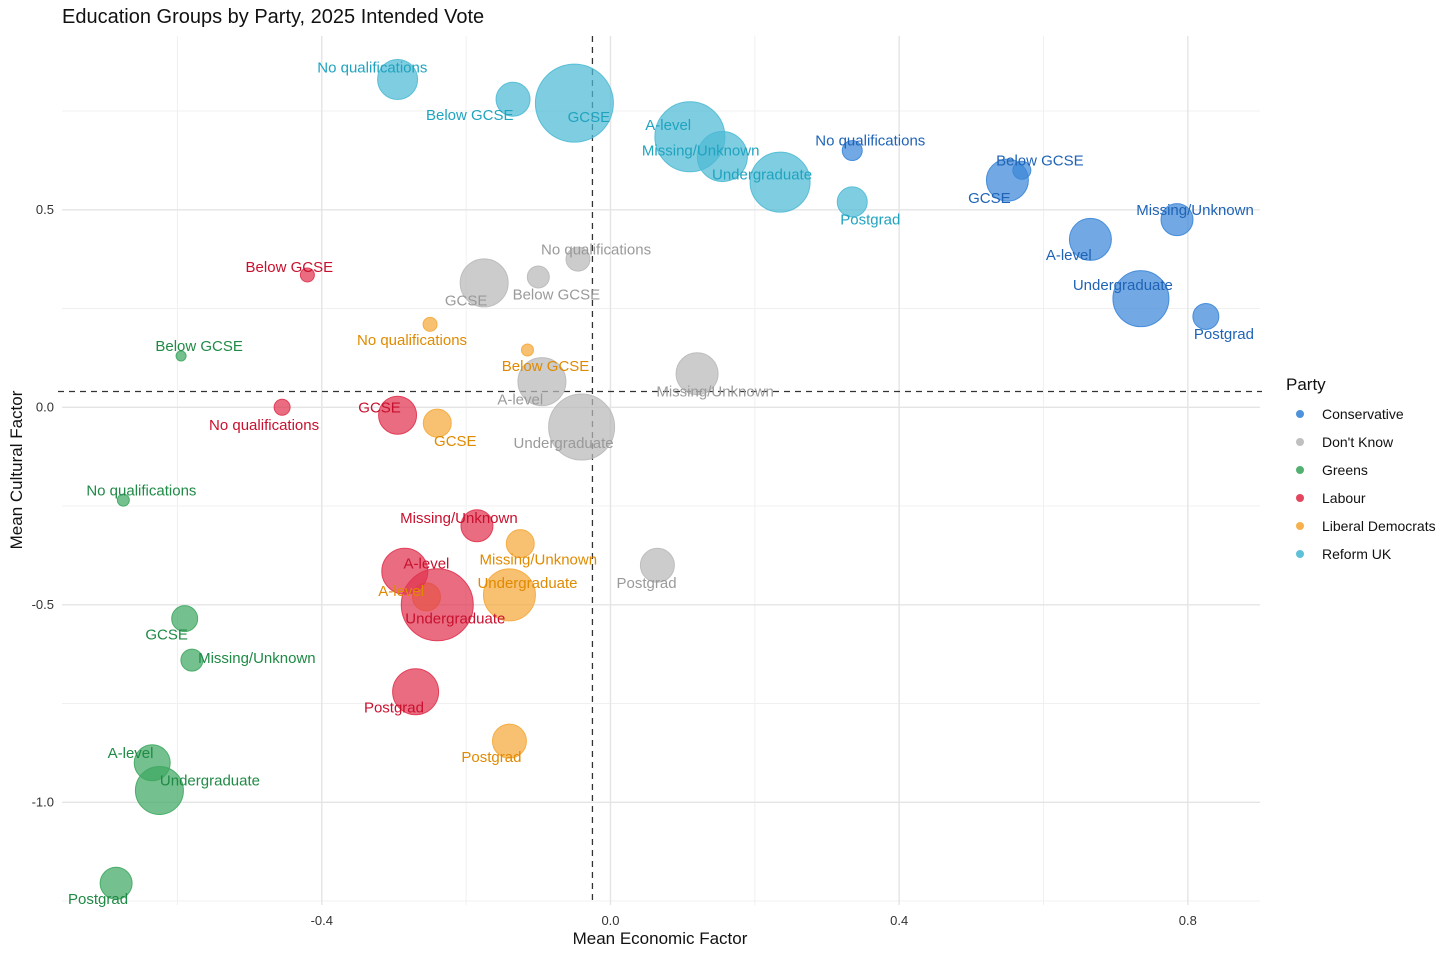 This screenshot has height=956, width=1456. I want to click on x-tick-label: 0.8, so click(1188, 920).